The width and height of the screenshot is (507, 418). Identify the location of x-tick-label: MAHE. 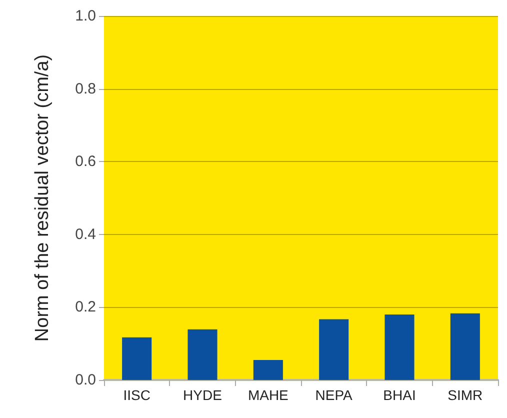
(268, 395).